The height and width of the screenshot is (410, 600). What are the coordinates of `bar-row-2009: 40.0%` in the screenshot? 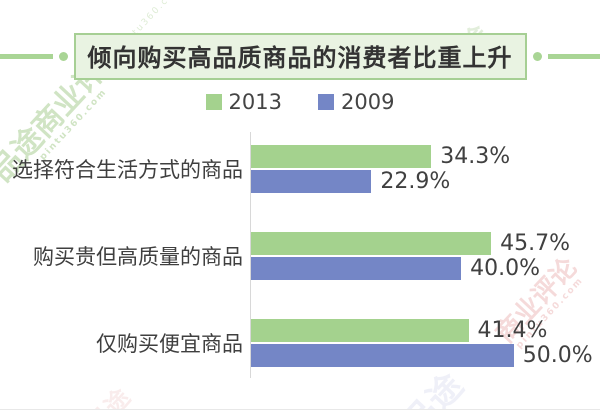 It's located at (396, 268).